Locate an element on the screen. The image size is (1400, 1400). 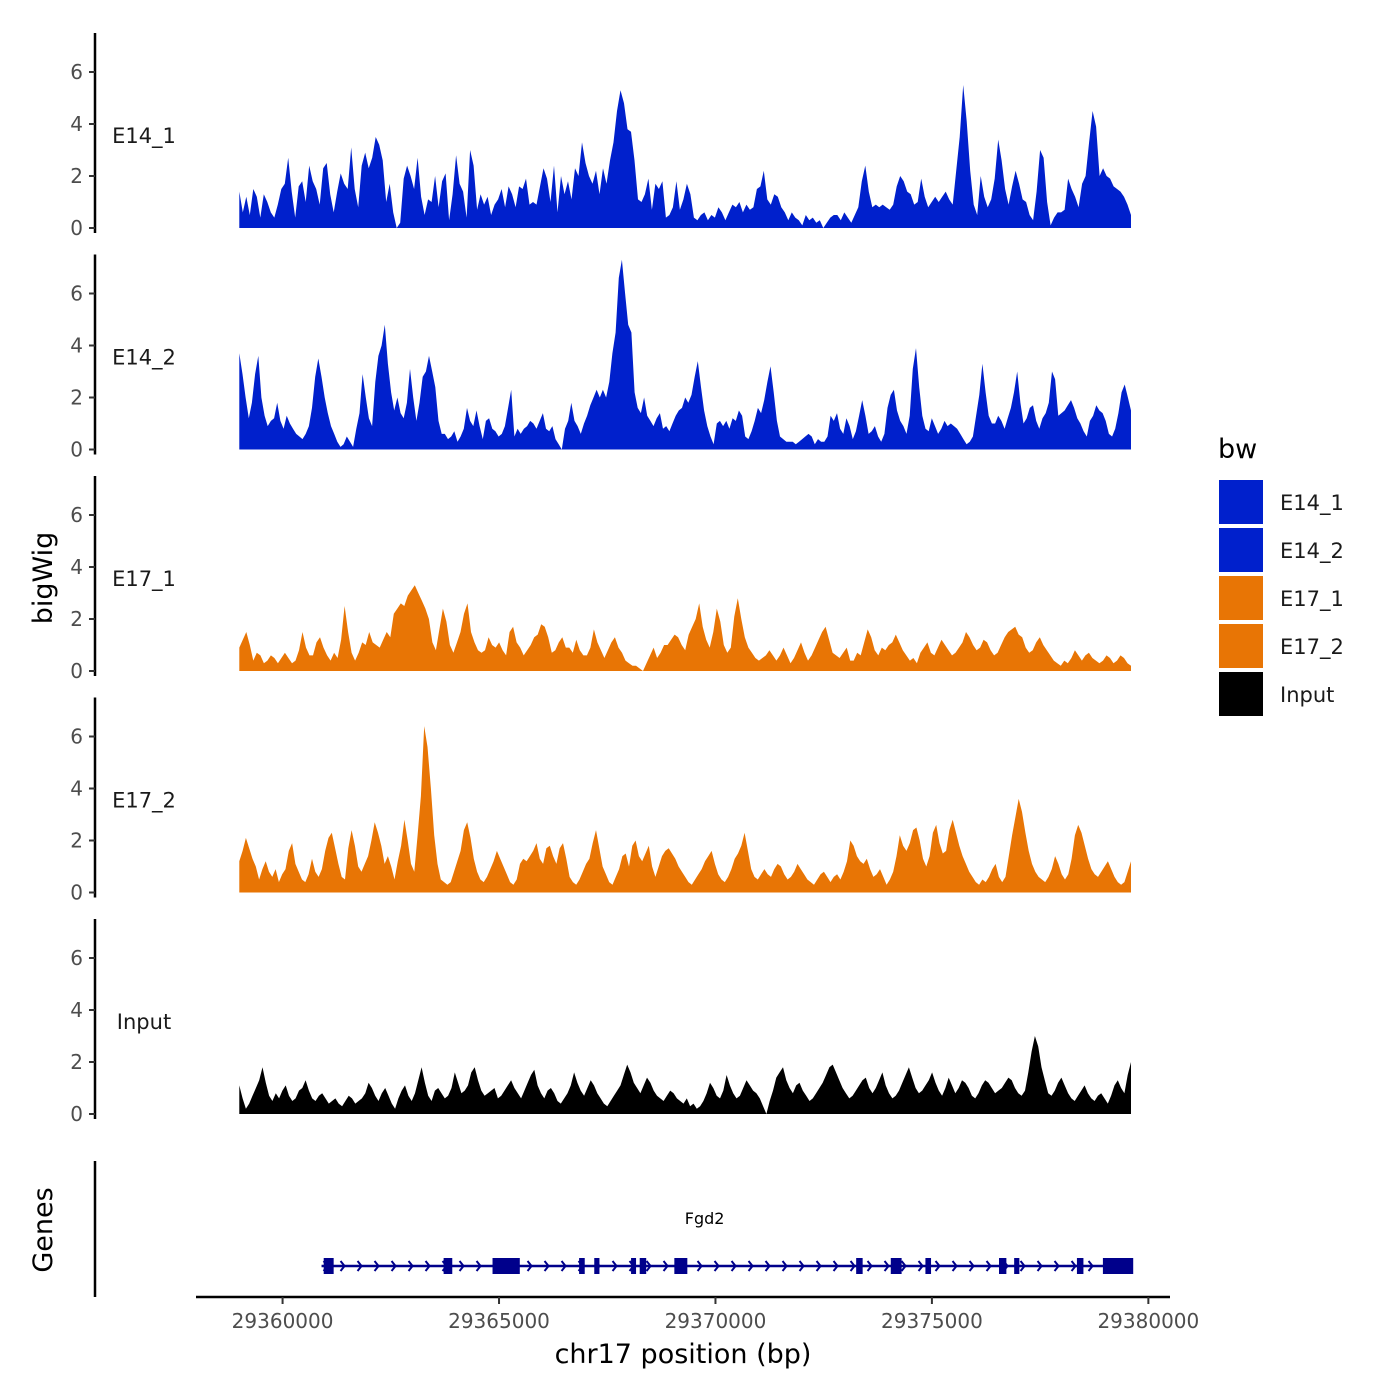
track-E14_1: 0 2 4 6 E14_1 is located at coordinates (601, 136).